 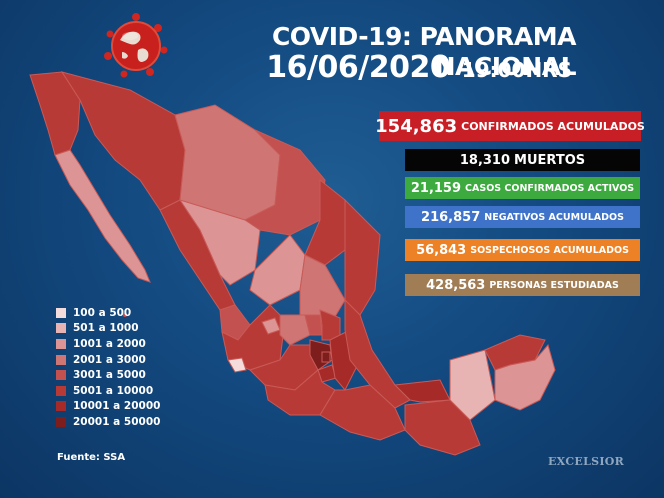 I want to click on legend-item: 3001 a 5000, so click(x=131, y=375).